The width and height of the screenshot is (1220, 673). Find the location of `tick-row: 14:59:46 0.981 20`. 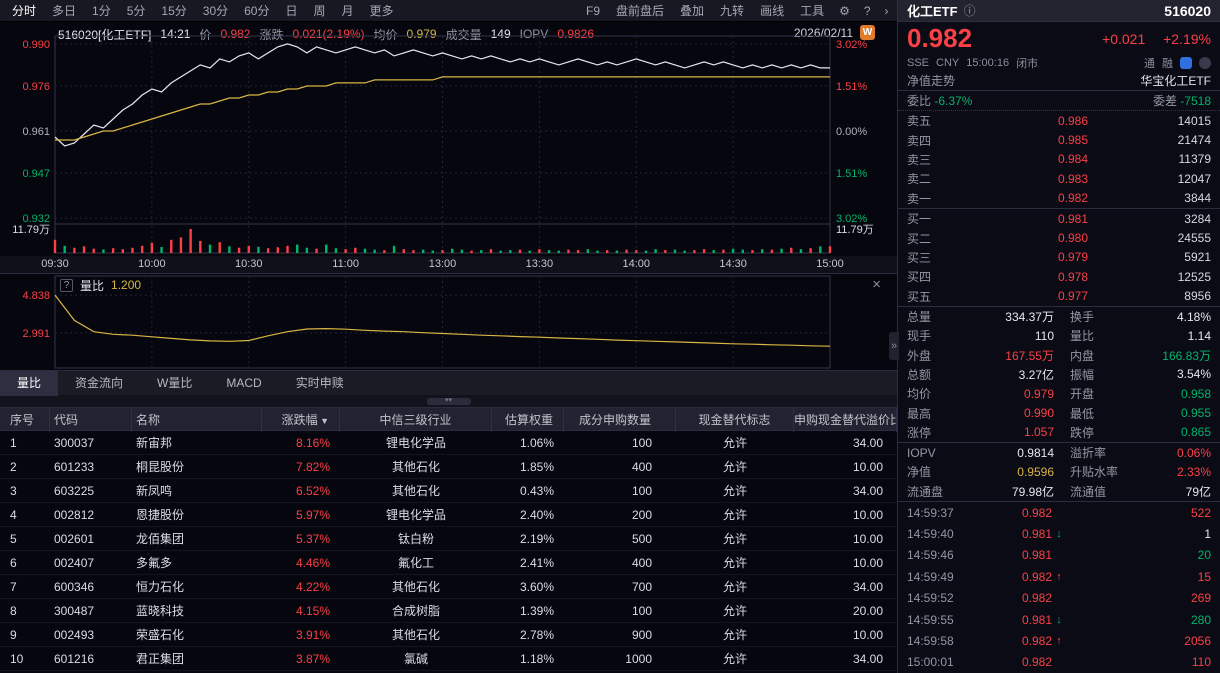

tick-row: 14:59:46 0.981 20 is located at coordinates (1059, 555).